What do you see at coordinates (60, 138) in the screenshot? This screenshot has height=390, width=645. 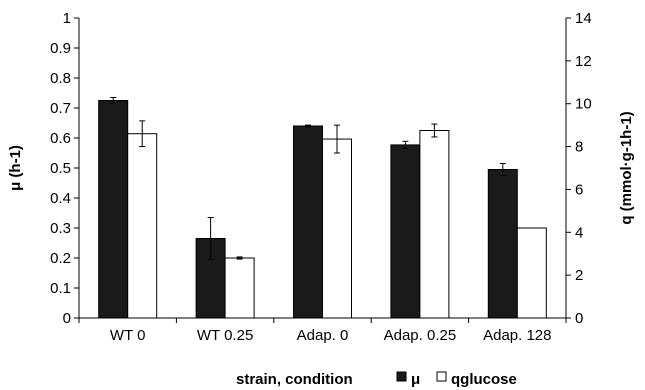 I see `left-tick-label: 0.6` at bounding box center [60, 138].